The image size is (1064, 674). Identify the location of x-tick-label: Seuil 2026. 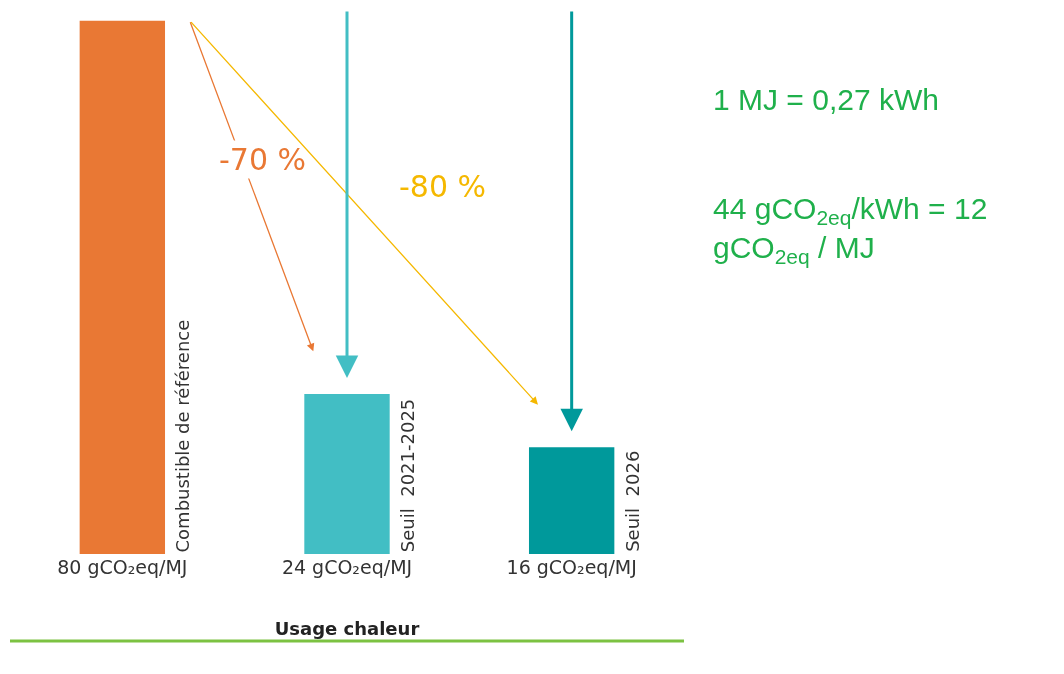
(632, 501).